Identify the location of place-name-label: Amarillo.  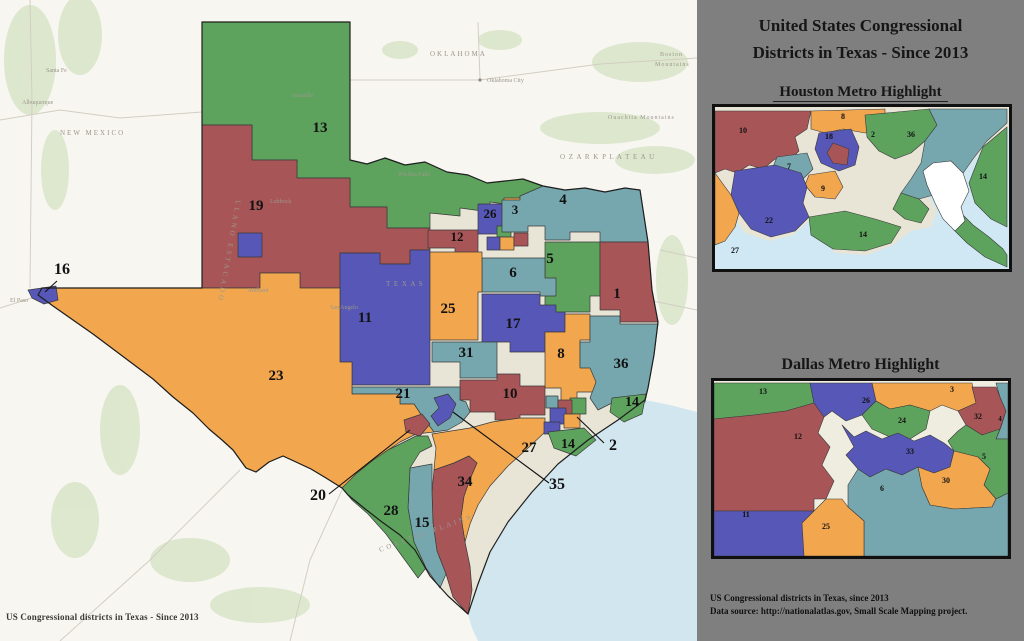
(303, 96).